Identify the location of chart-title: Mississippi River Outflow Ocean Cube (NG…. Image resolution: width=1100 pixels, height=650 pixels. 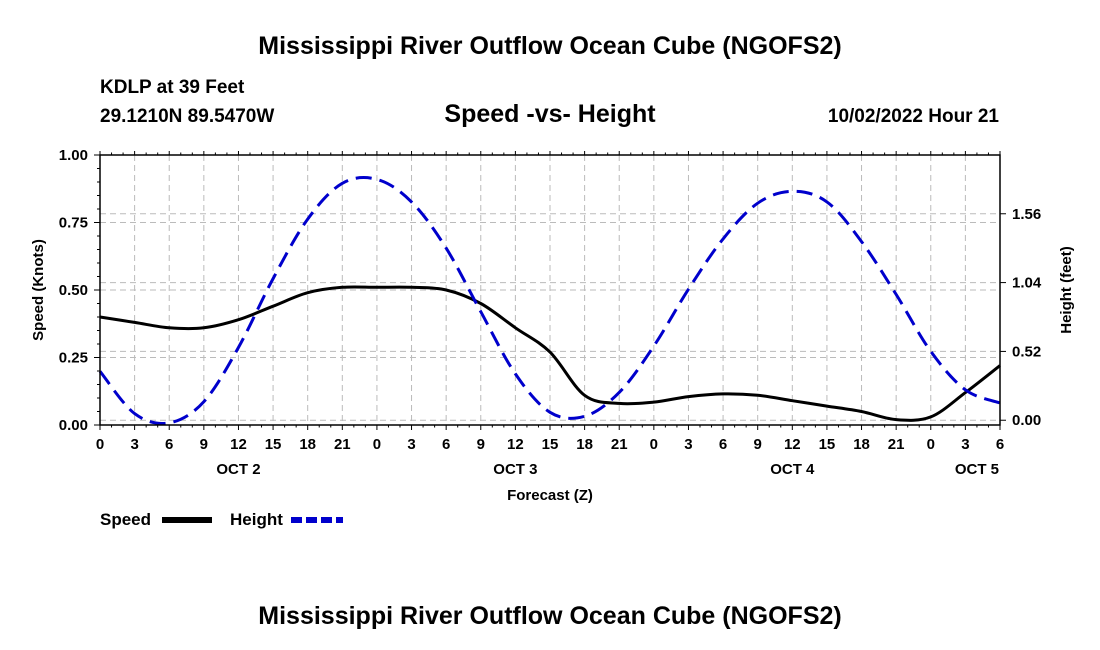
(550, 46).